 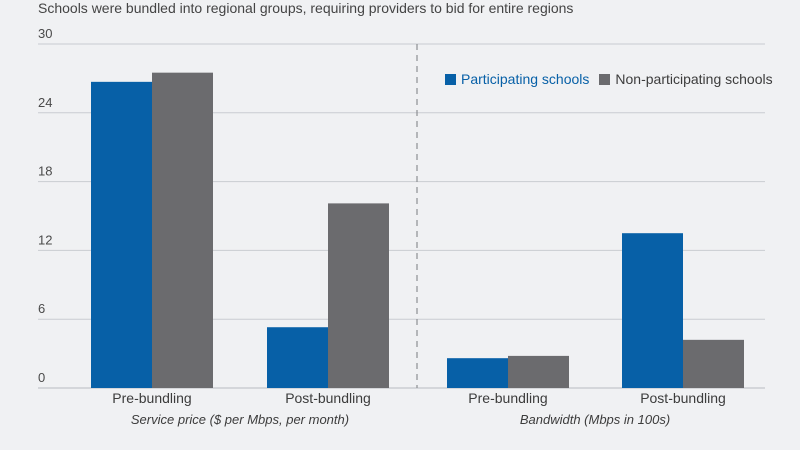 What do you see at coordinates (525, 79) in the screenshot?
I see `legend-label-participating: Participating schools` at bounding box center [525, 79].